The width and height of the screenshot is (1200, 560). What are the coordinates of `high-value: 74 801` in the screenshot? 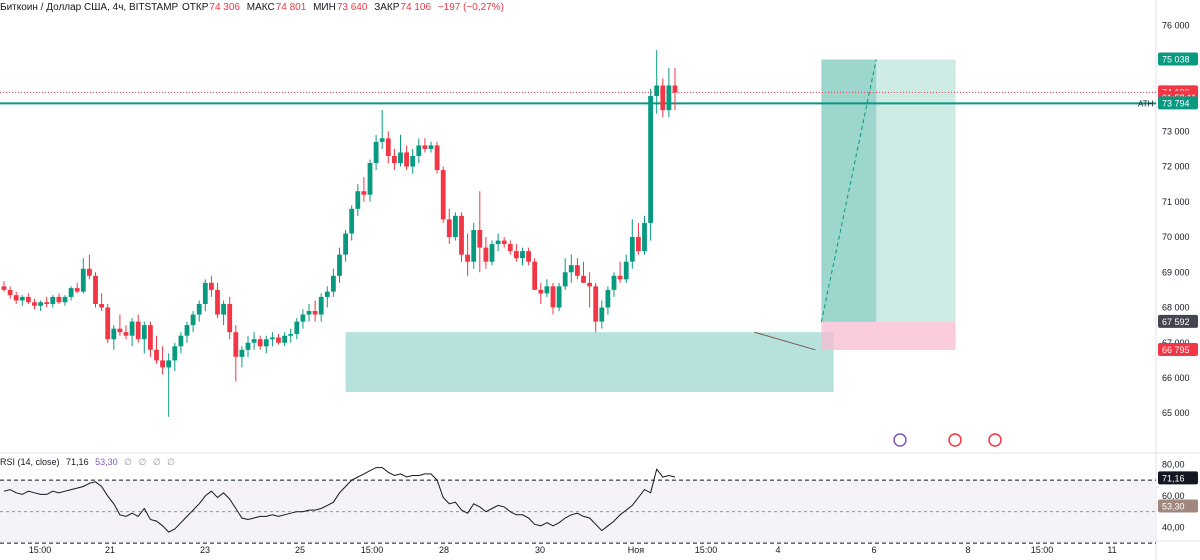 It's located at (291, 7).